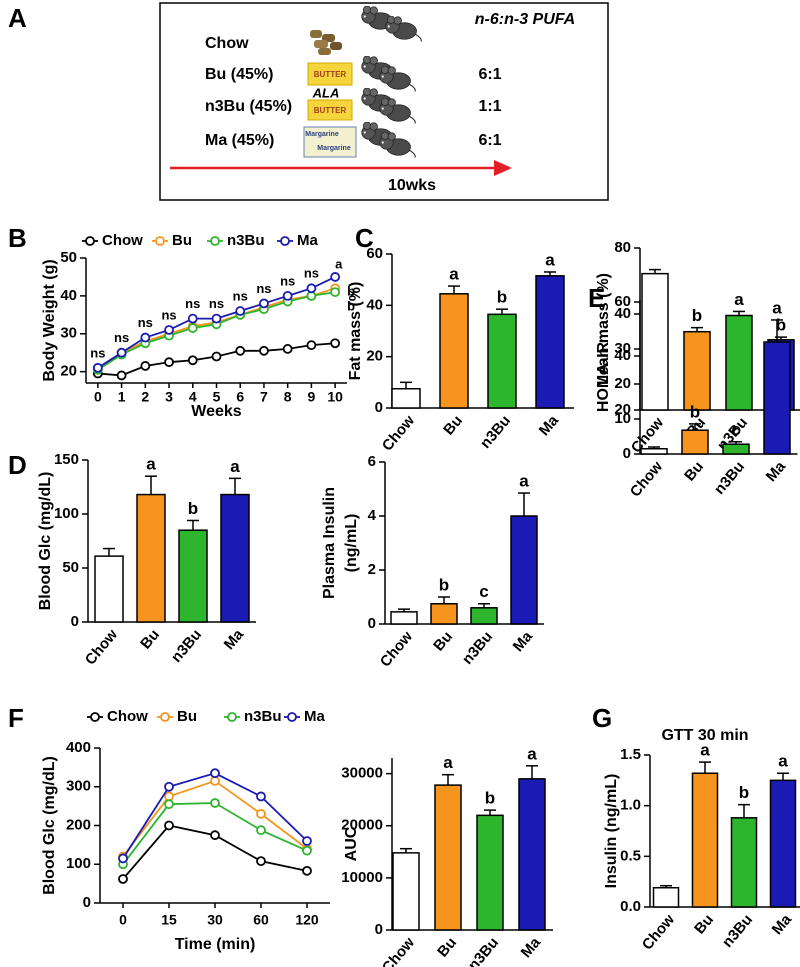  Describe the element at coordinates (17, 238) in the screenshot. I see `panel-letter: B` at that location.